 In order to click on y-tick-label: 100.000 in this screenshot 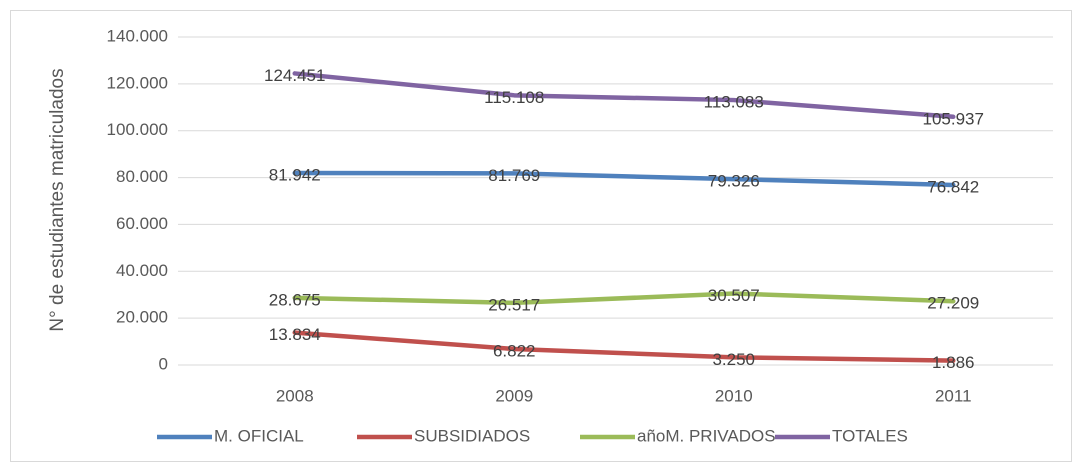, I will do `click(137, 129)`.